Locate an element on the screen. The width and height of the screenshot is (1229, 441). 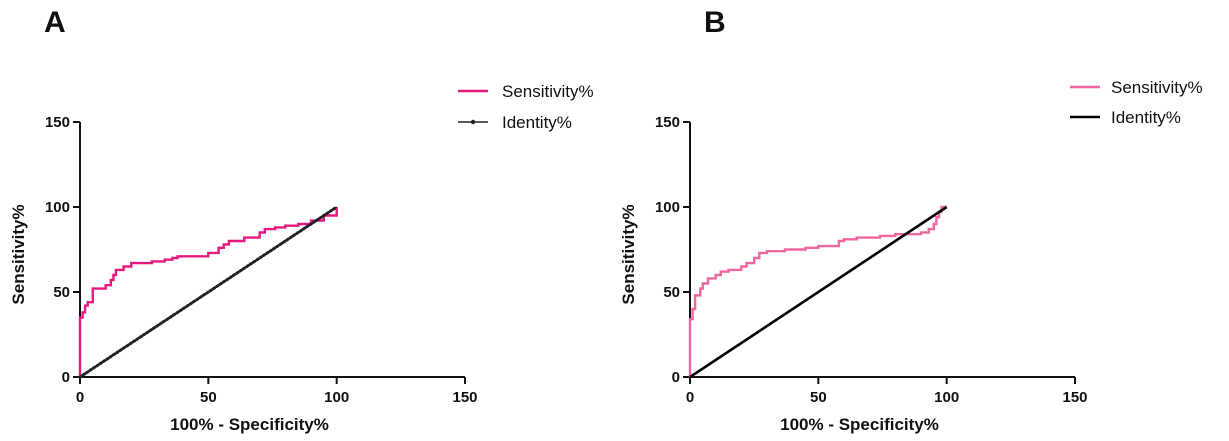
panel-label-a: A is located at coordinates (55, 22).